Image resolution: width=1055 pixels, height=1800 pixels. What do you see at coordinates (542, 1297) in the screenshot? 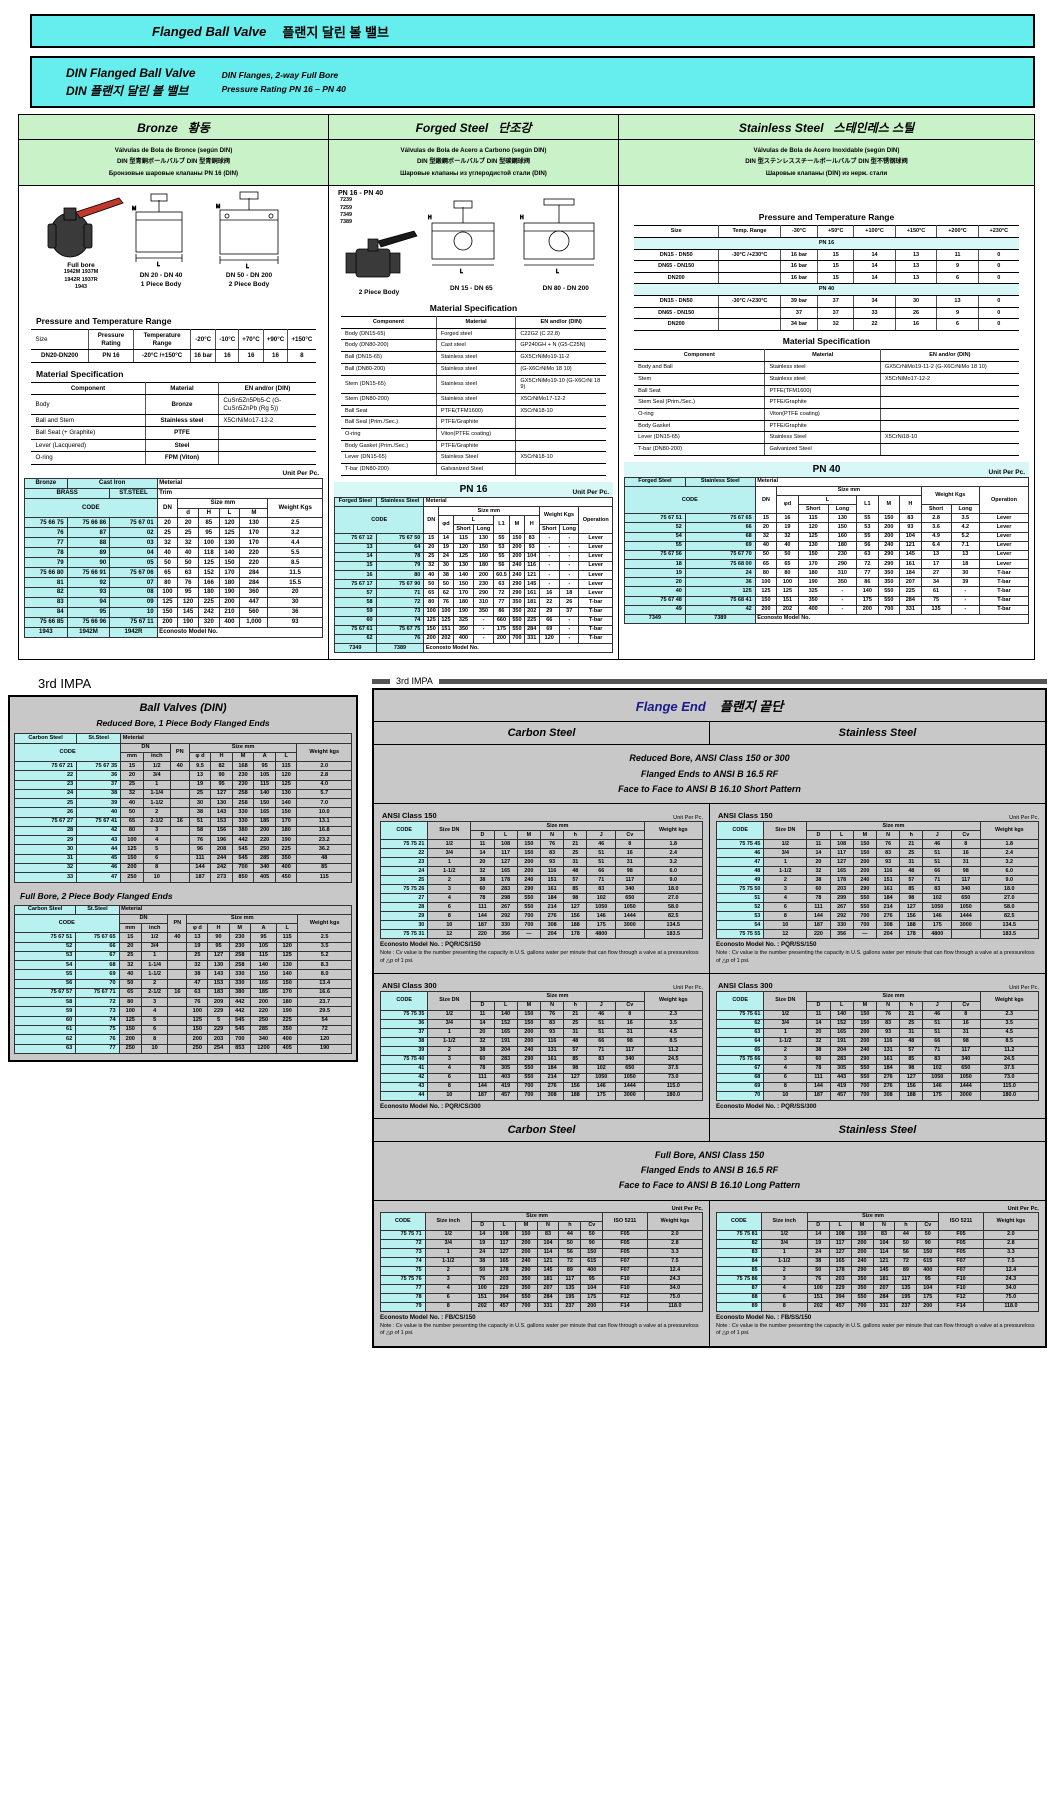
I see `table-row: 78 6 151 394 550 284 195 175 F12 75.0` at bounding box center [542, 1297].